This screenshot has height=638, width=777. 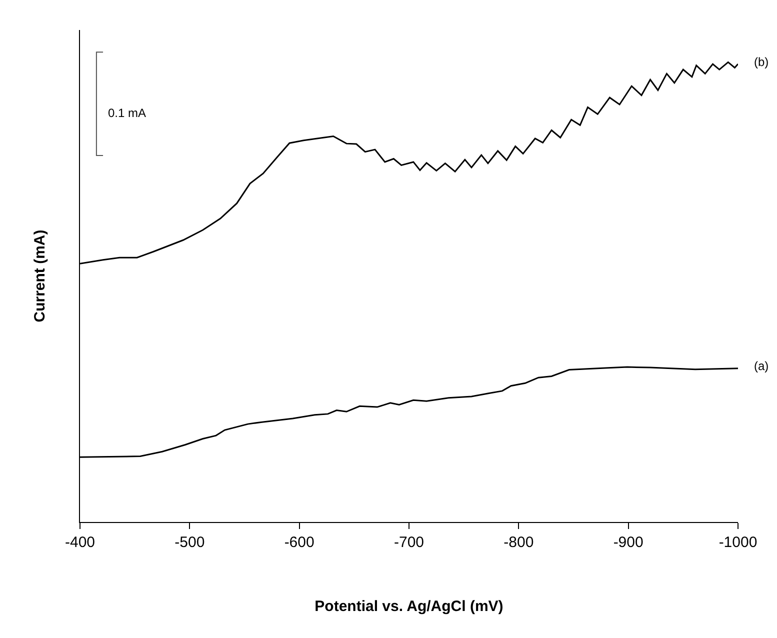 I want to click on x-tick-label: -1000, so click(x=738, y=542).